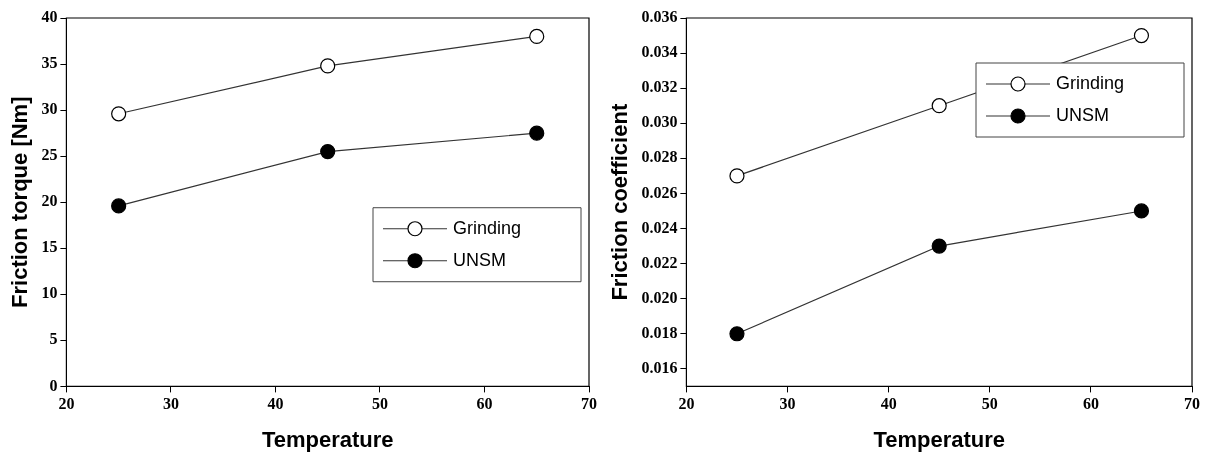  Describe the element at coordinates (49, 247) in the screenshot. I see `y-tick-label: 15` at that location.